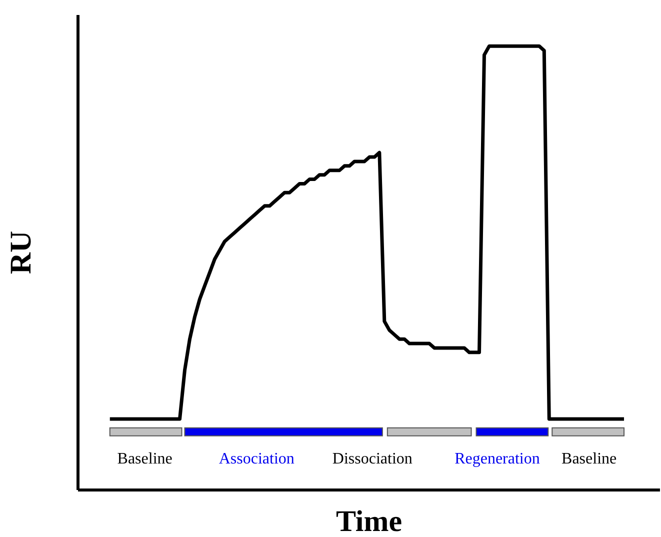 The width and height of the screenshot is (661, 537). I want to click on y-axis-title: RU, so click(21, 252).